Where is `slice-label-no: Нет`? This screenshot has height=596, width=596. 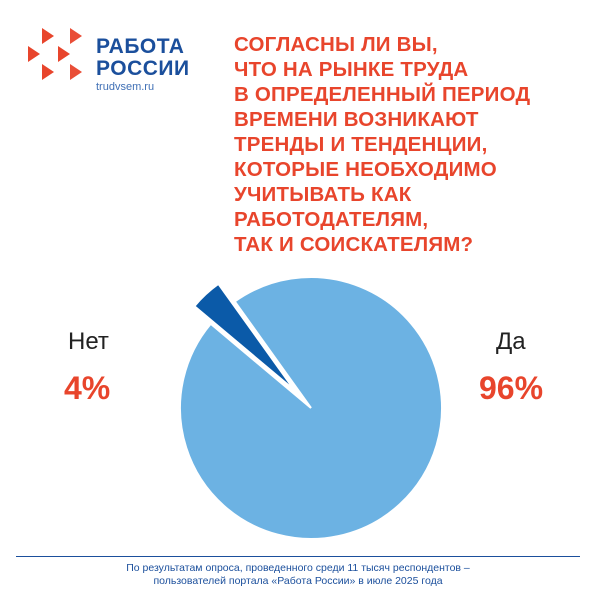
slice-label-no: Нет is located at coordinates (88, 341).